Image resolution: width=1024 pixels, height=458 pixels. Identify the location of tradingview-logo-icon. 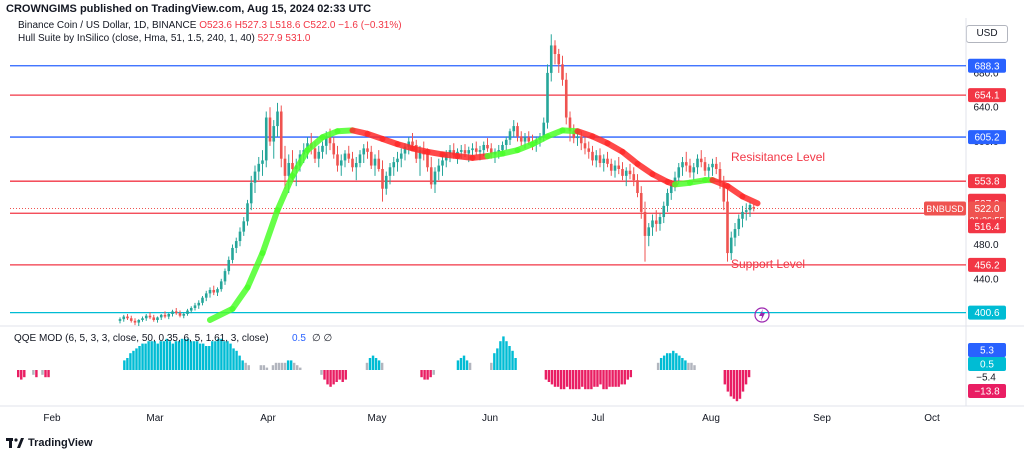
(15, 443).